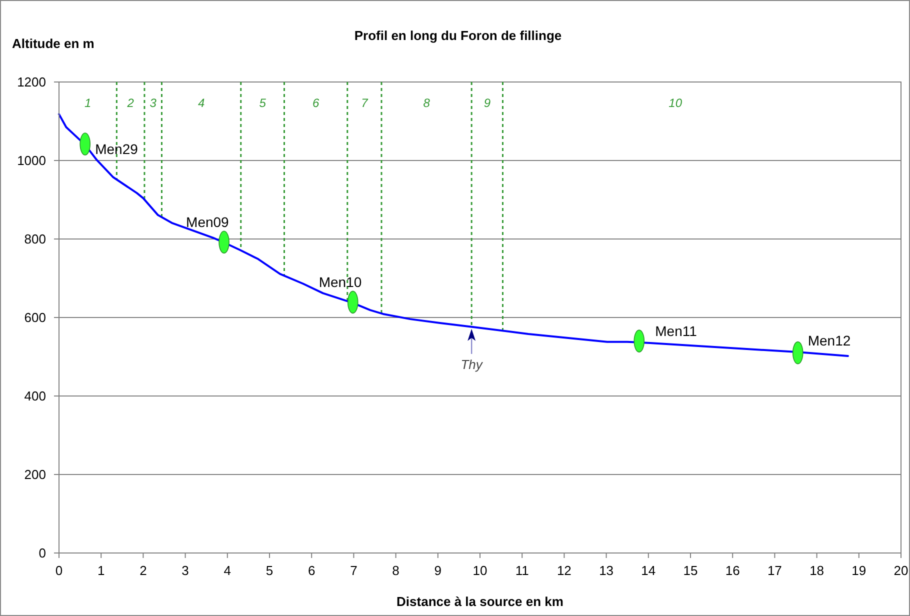  Describe the element at coordinates (88, 103) in the screenshot. I see `annotation: 1` at that location.